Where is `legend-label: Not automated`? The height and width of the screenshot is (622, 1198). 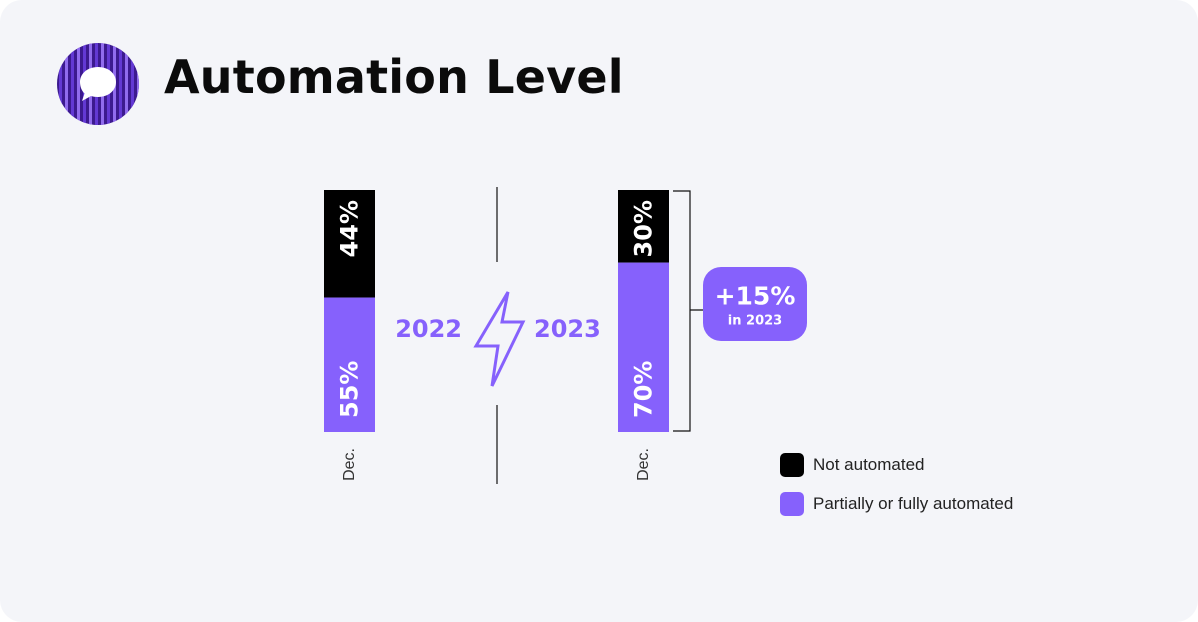
legend-label: Not automated is located at coordinates (869, 464).